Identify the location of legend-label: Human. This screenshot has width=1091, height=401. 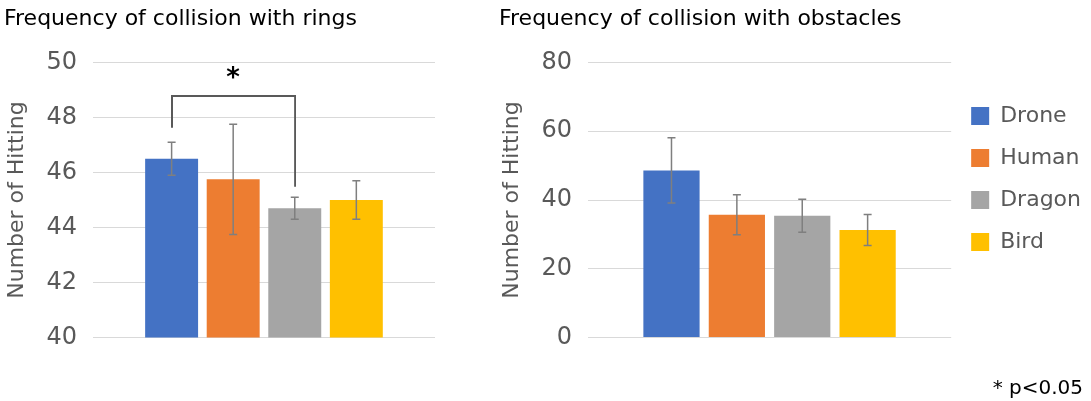
(1040, 156).